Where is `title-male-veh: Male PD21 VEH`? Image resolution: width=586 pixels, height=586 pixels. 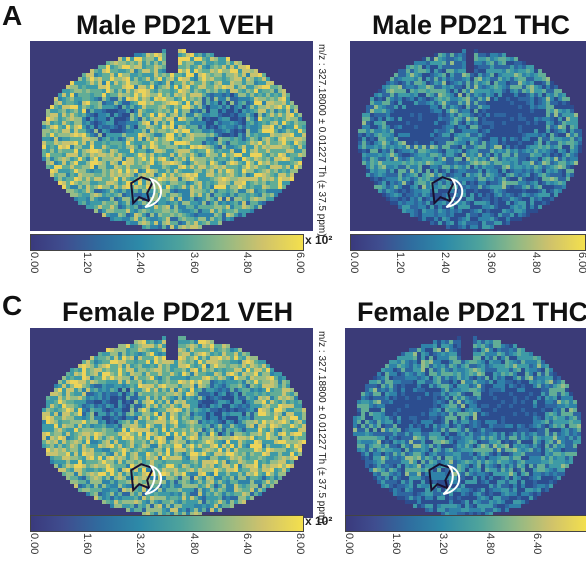 title-male-veh: Male PD21 VEH is located at coordinates (175, 25).